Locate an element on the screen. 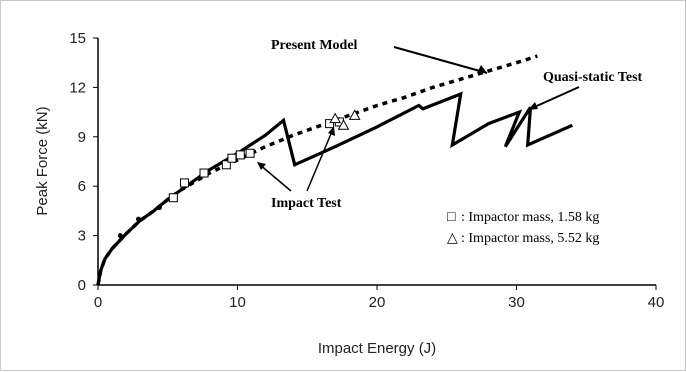 This screenshot has width=686, height=372. arrow-present-model is located at coordinates (440, 60).